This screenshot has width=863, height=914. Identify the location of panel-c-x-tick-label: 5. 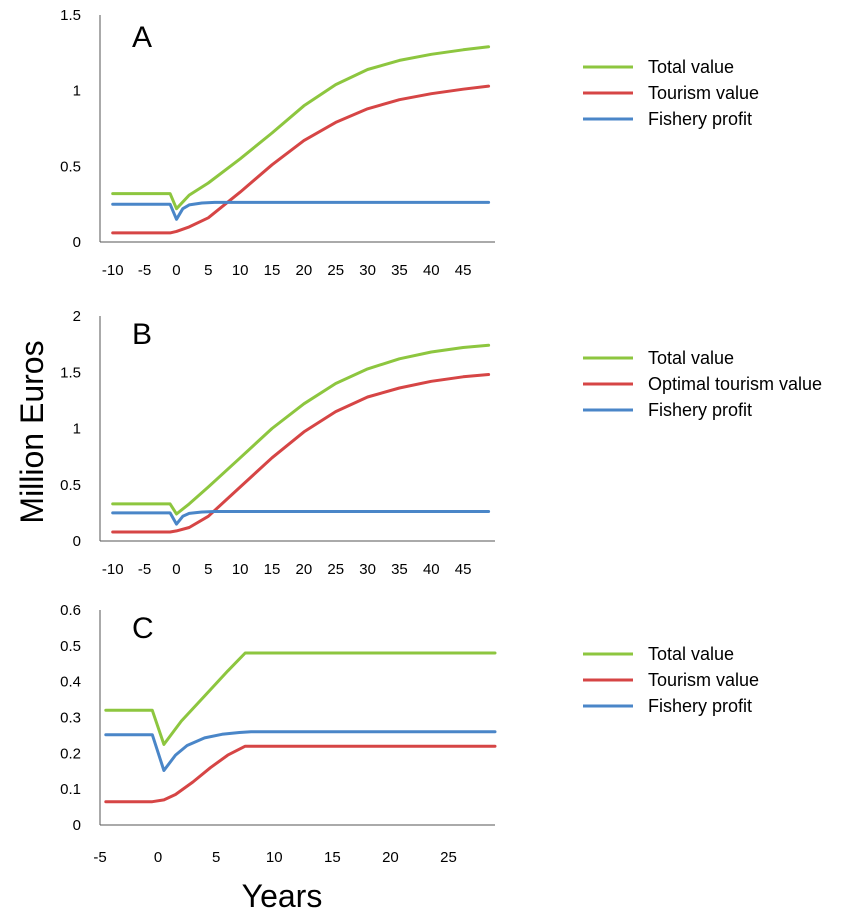
(216, 857).